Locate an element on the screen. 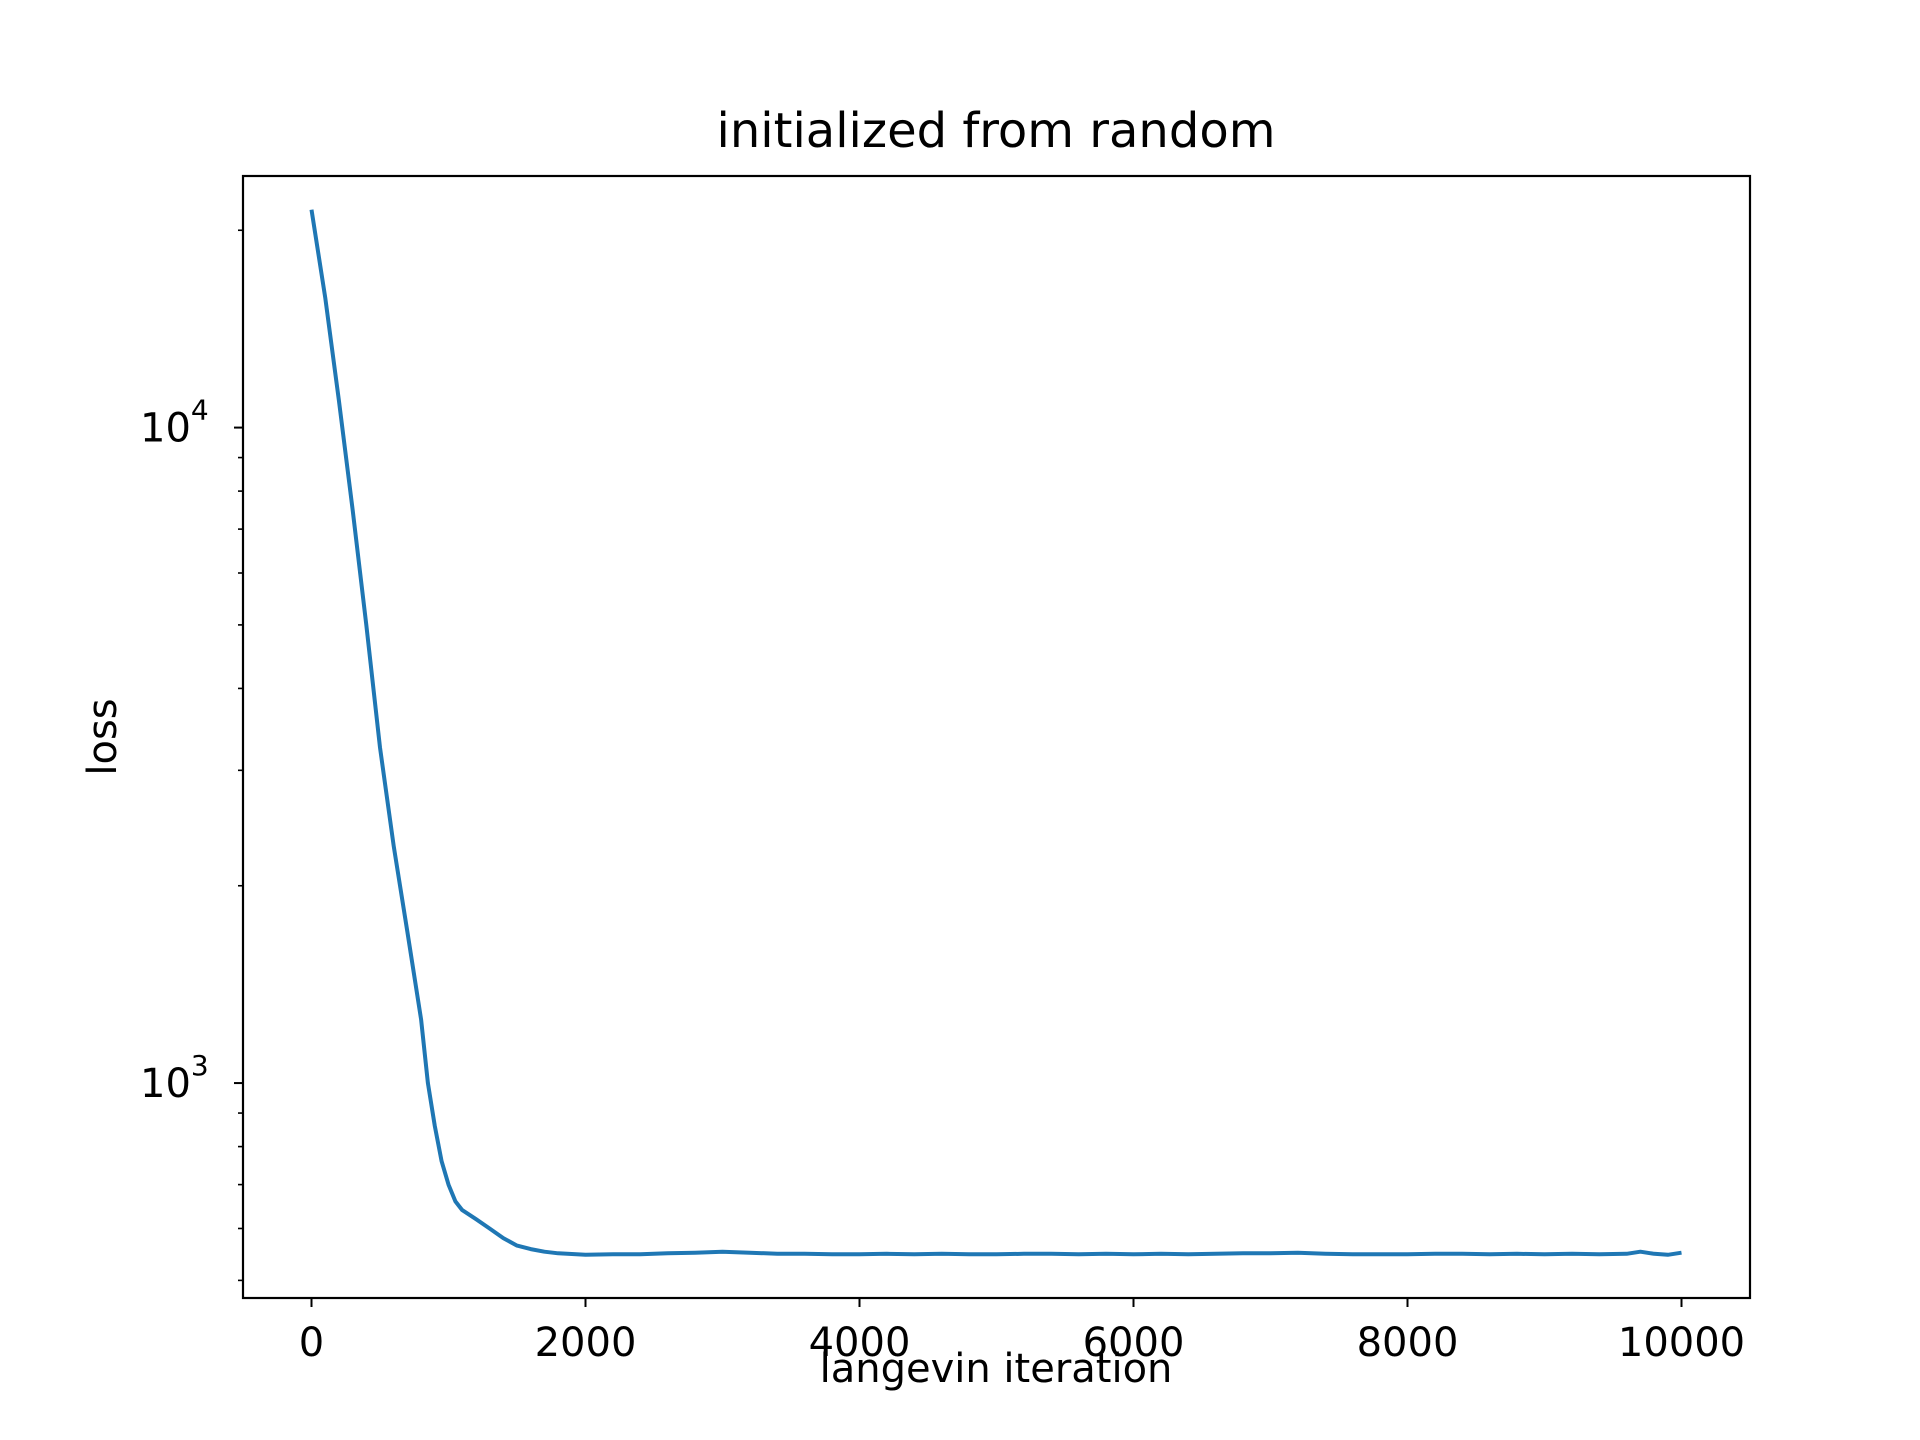  chart-title: initialized from random is located at coordinates (996, 131).